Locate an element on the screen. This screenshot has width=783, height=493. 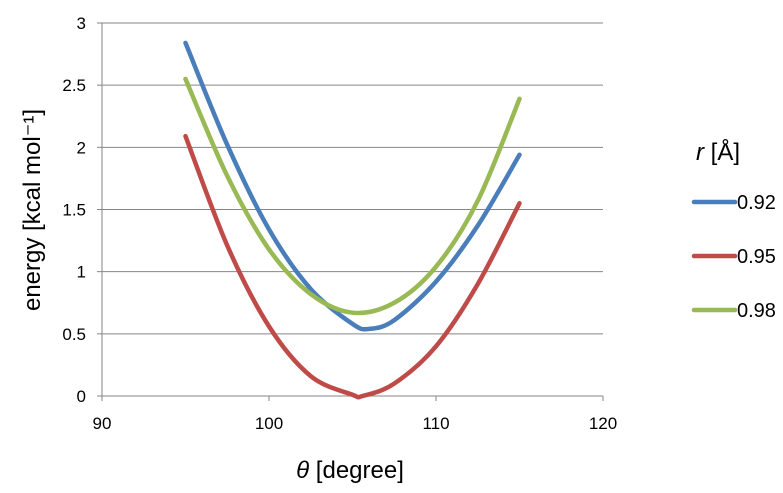
y-tick-label: 1.5 is located at coordinates (74, 210).